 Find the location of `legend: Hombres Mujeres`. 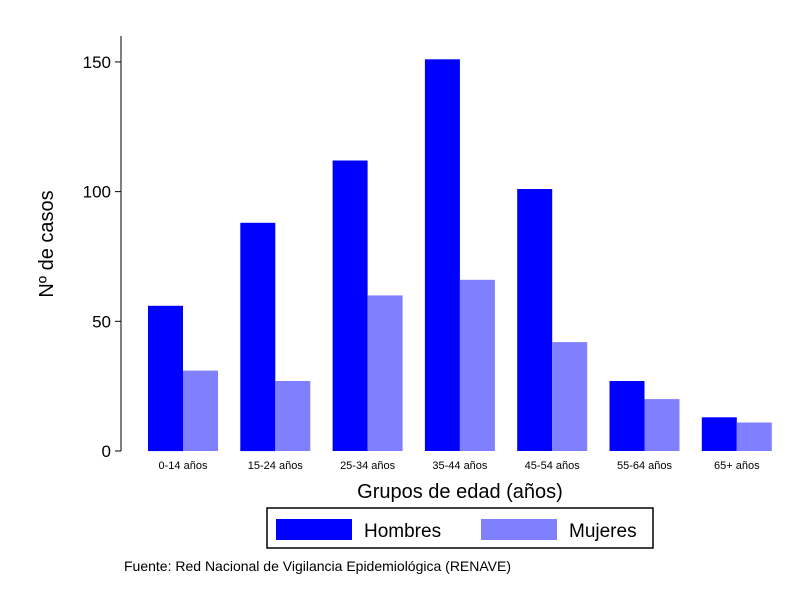

legend: Hombres Mujeres is located at coordinates (460, 528).